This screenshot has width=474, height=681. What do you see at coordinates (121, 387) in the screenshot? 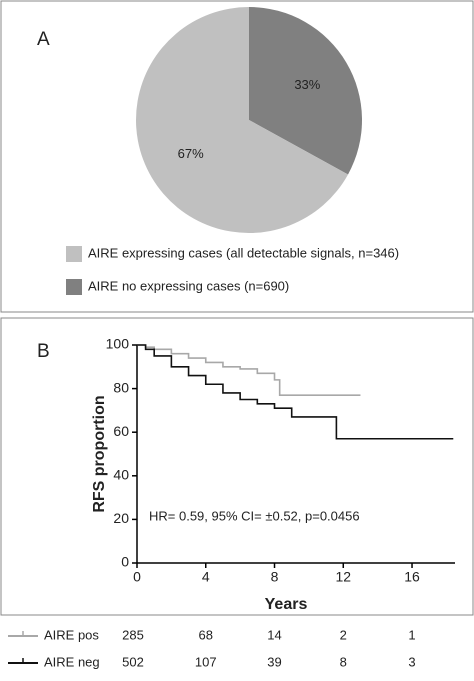
I see `y-tick-label: 80` at bounding box center [121, 387].